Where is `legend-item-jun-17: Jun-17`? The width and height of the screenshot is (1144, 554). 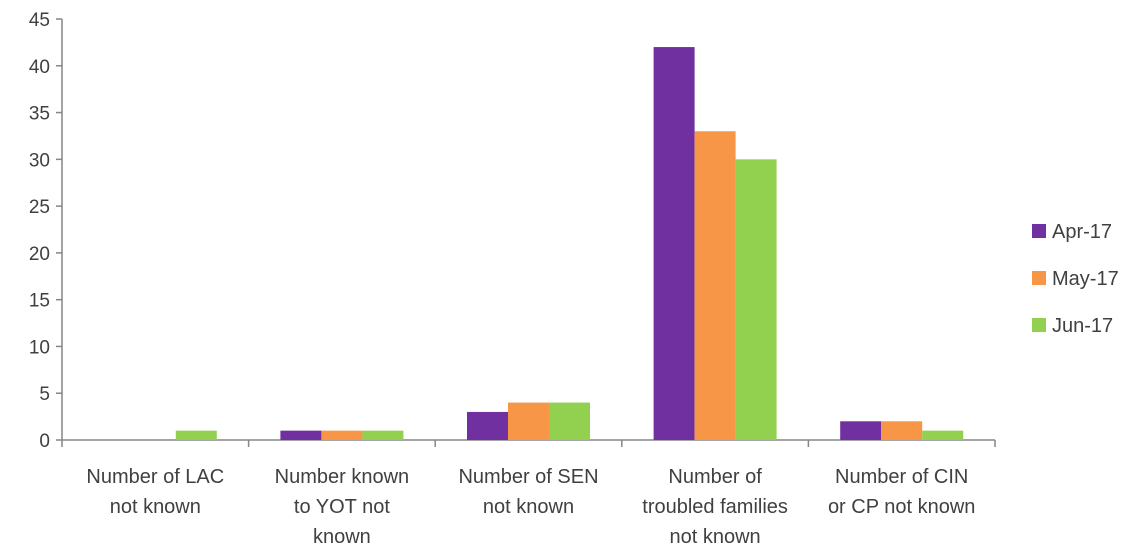
legend-item-jun-17: Jun-17 is located at coordinates (1072, 326).